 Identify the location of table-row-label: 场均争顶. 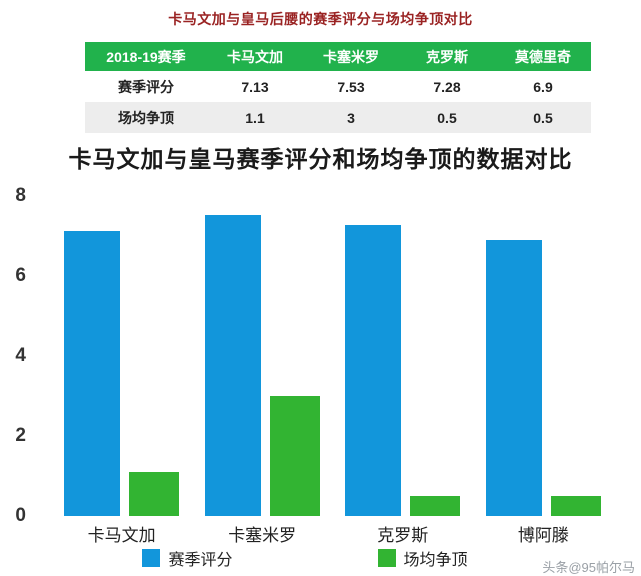
(146, 117).